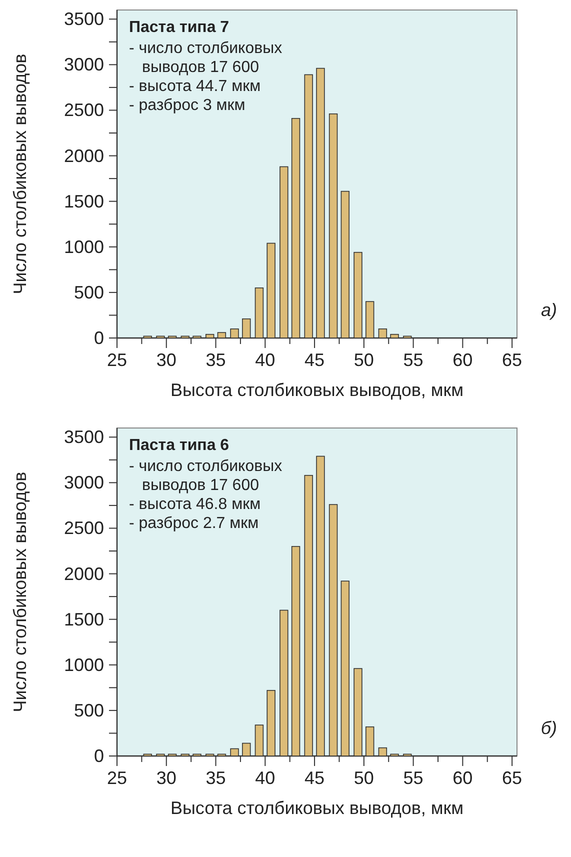 The image size is (571, 857). Describe the element at coordinates (548, 310) in the screenshot. I see `text: а)` at that location.